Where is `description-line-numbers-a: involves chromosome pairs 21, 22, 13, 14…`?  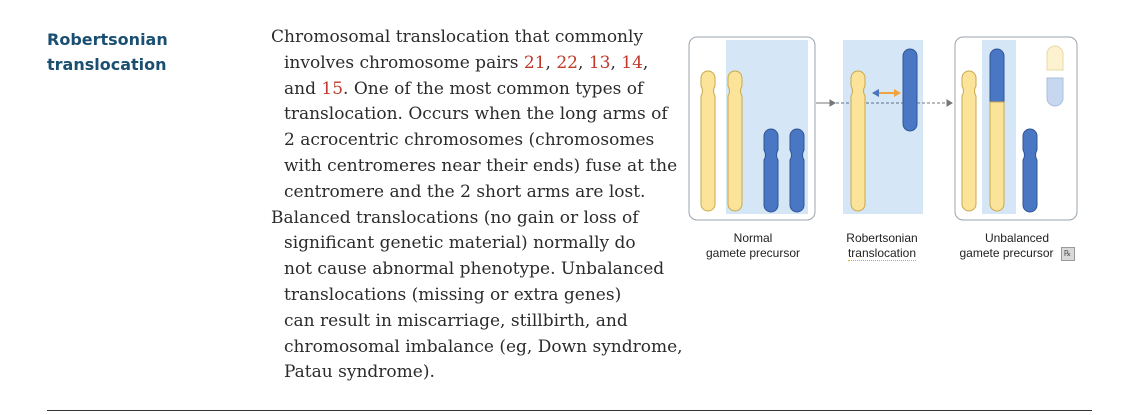
description-line-numbers-a: involves chromosome pairs 21, 22, 13, 14… is located at coordinates (481, 64).